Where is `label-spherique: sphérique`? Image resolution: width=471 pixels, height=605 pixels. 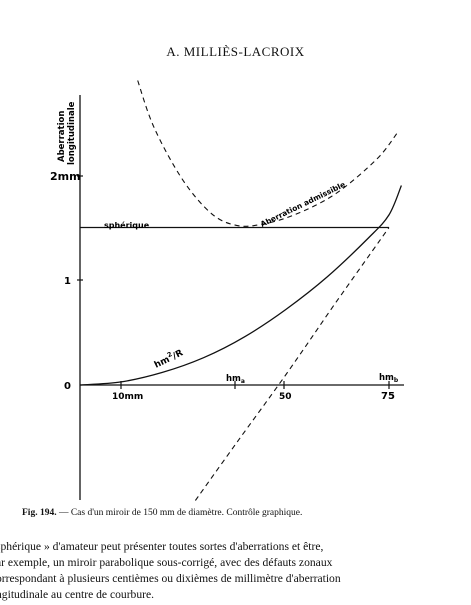 label-spherique: sphérique is located at coordinates (127, 225).